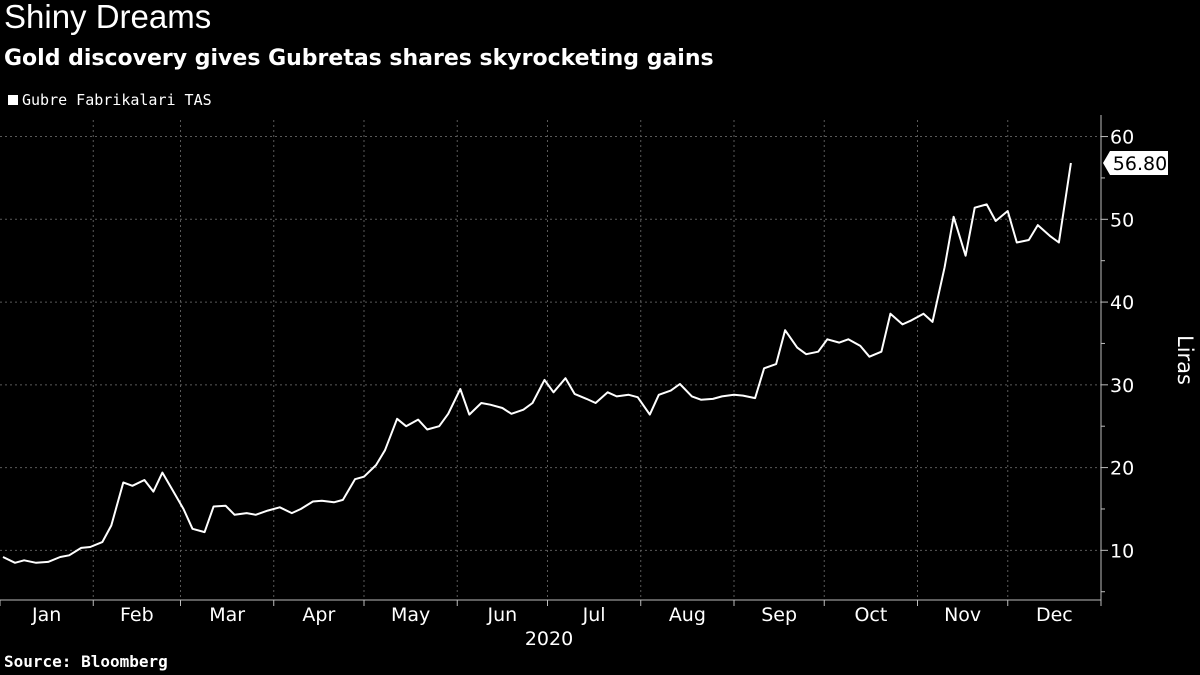 The width and height of the screenshot is (1200, 675). Describe the element at coordinates (117, 100) in the screenshot. I see `legend-label: Gubre Fabrikalari TAS` at that location.